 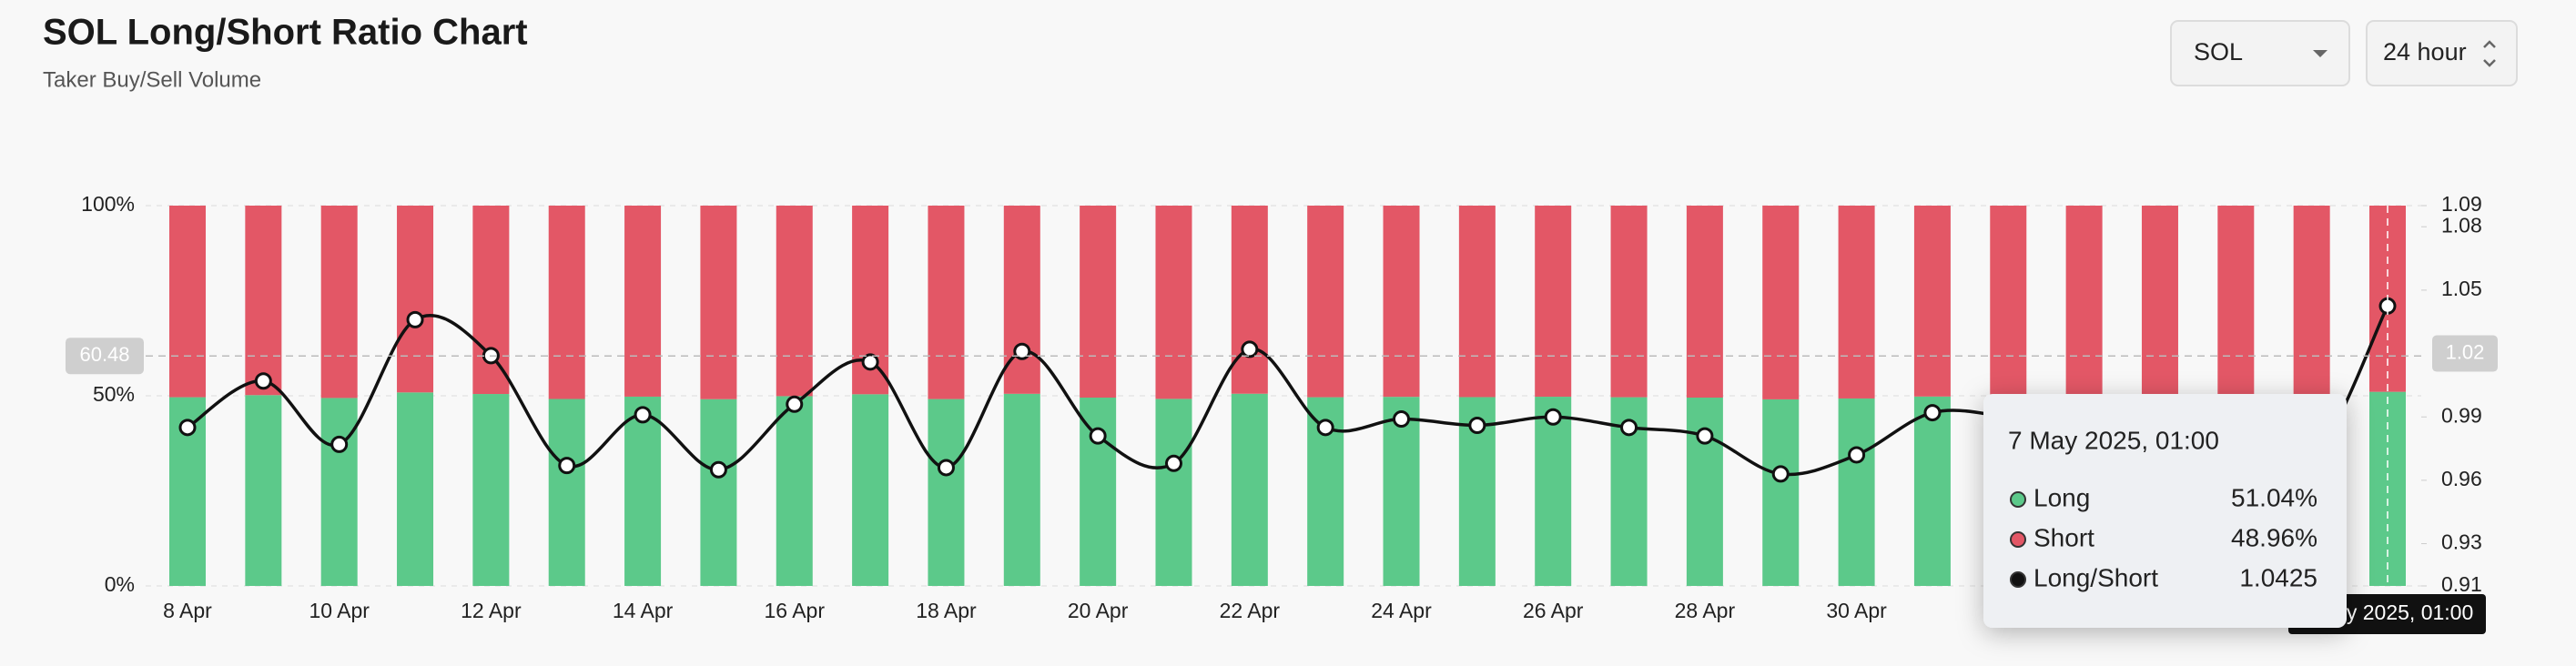 I want to click on crosshair-y-box, so click(x=105, y=357).